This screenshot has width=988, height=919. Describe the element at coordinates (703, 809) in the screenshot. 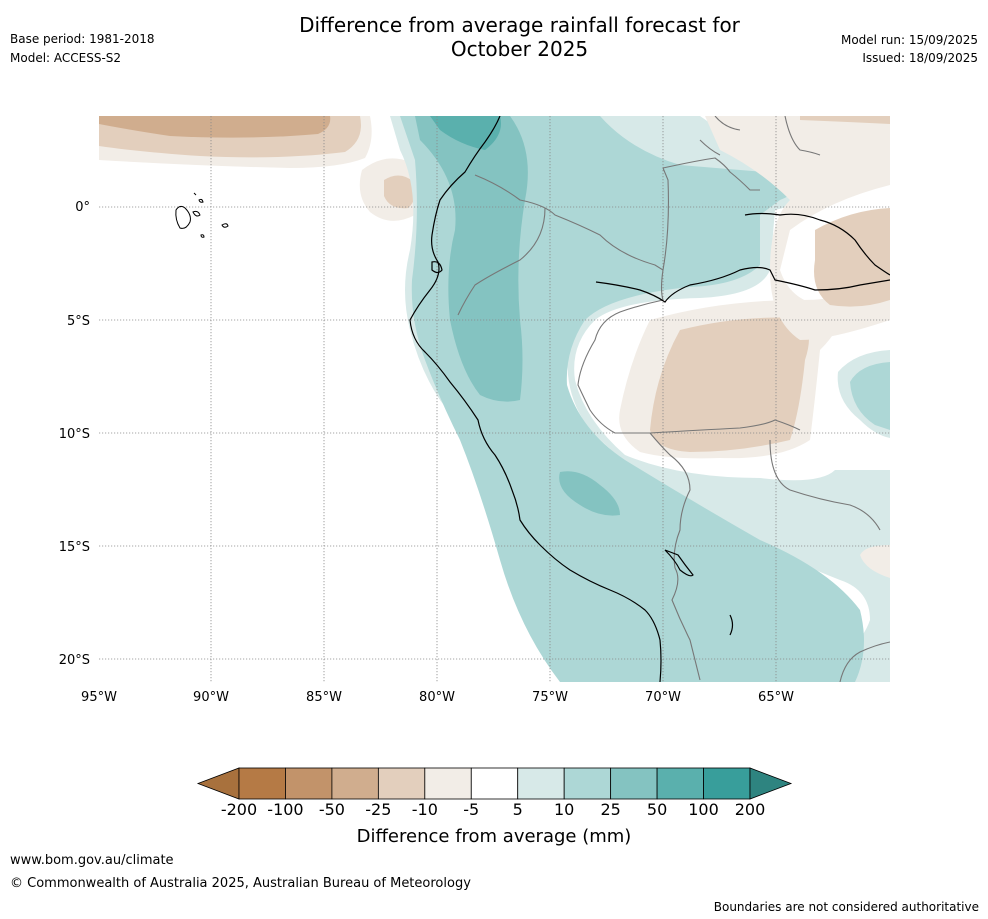

I see `colorbar-tick-label: 100` at that location.